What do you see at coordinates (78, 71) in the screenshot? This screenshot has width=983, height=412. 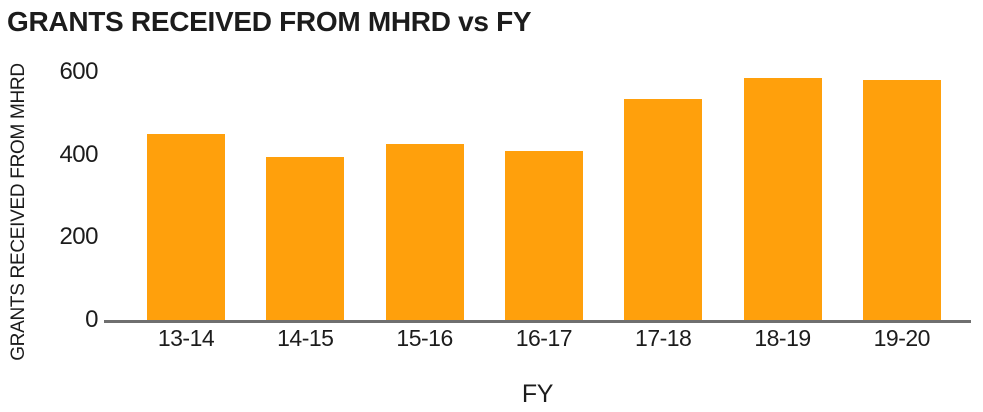 I see `y-tick-600: 600` at bounding box center [78, 71].